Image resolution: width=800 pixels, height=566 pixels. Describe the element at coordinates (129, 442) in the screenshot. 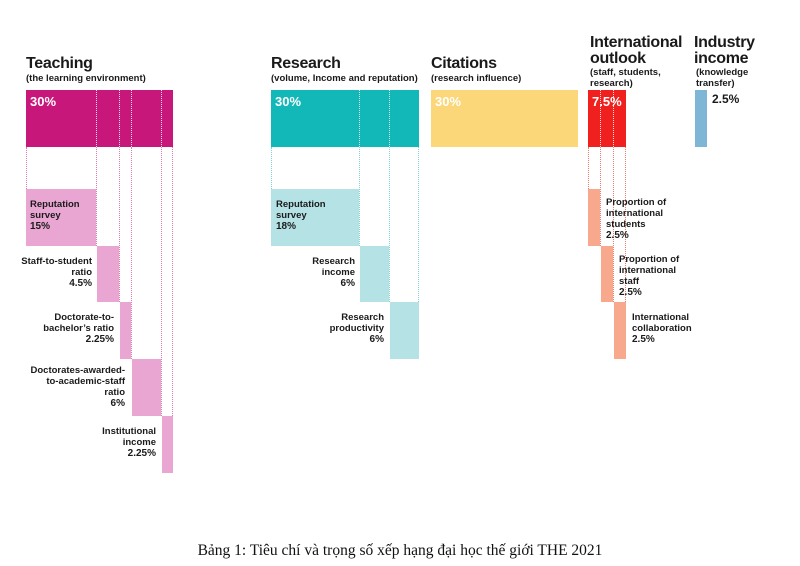

I see `teaching-institutional-income-label: Institutional income 2.25%` at that location.